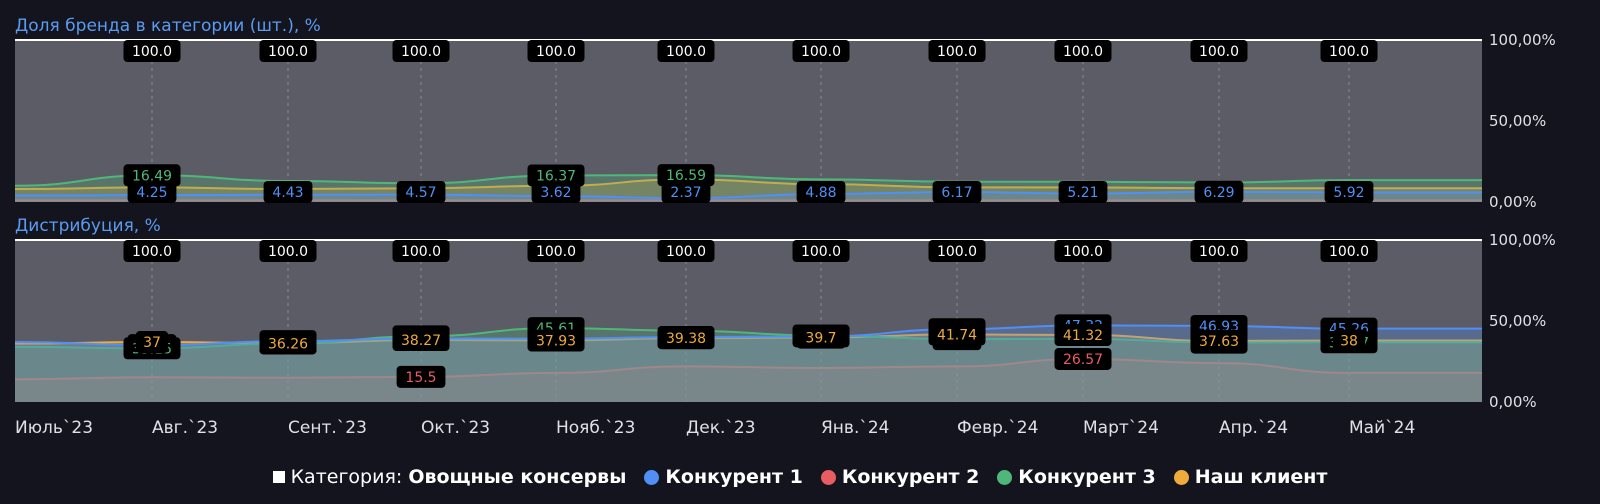 Image resolution: width=1600 pixels, height=504 pixels. Describe the element at coordinates (185, 428) in the screenshot. I see `x-tick-label: Авг.`23` at that location.